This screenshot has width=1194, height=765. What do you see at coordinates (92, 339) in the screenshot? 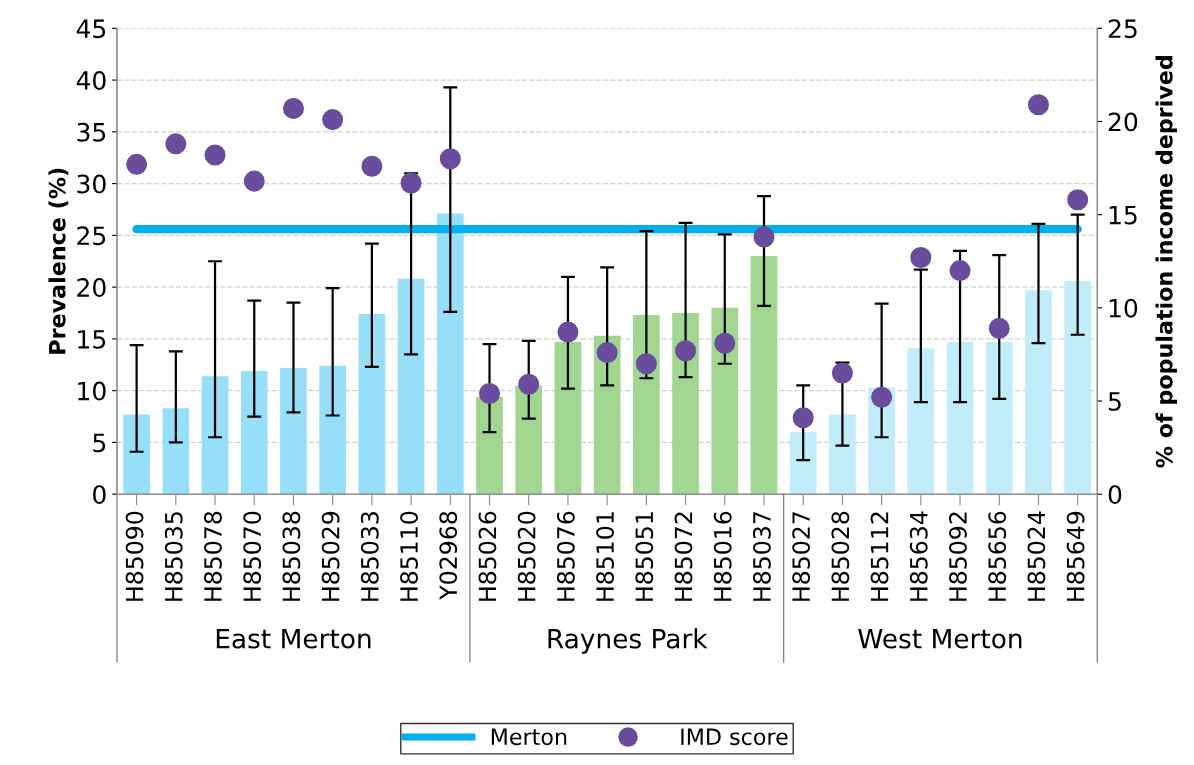
I see `y-tick-label: 15` at bounding box center [92, 339].